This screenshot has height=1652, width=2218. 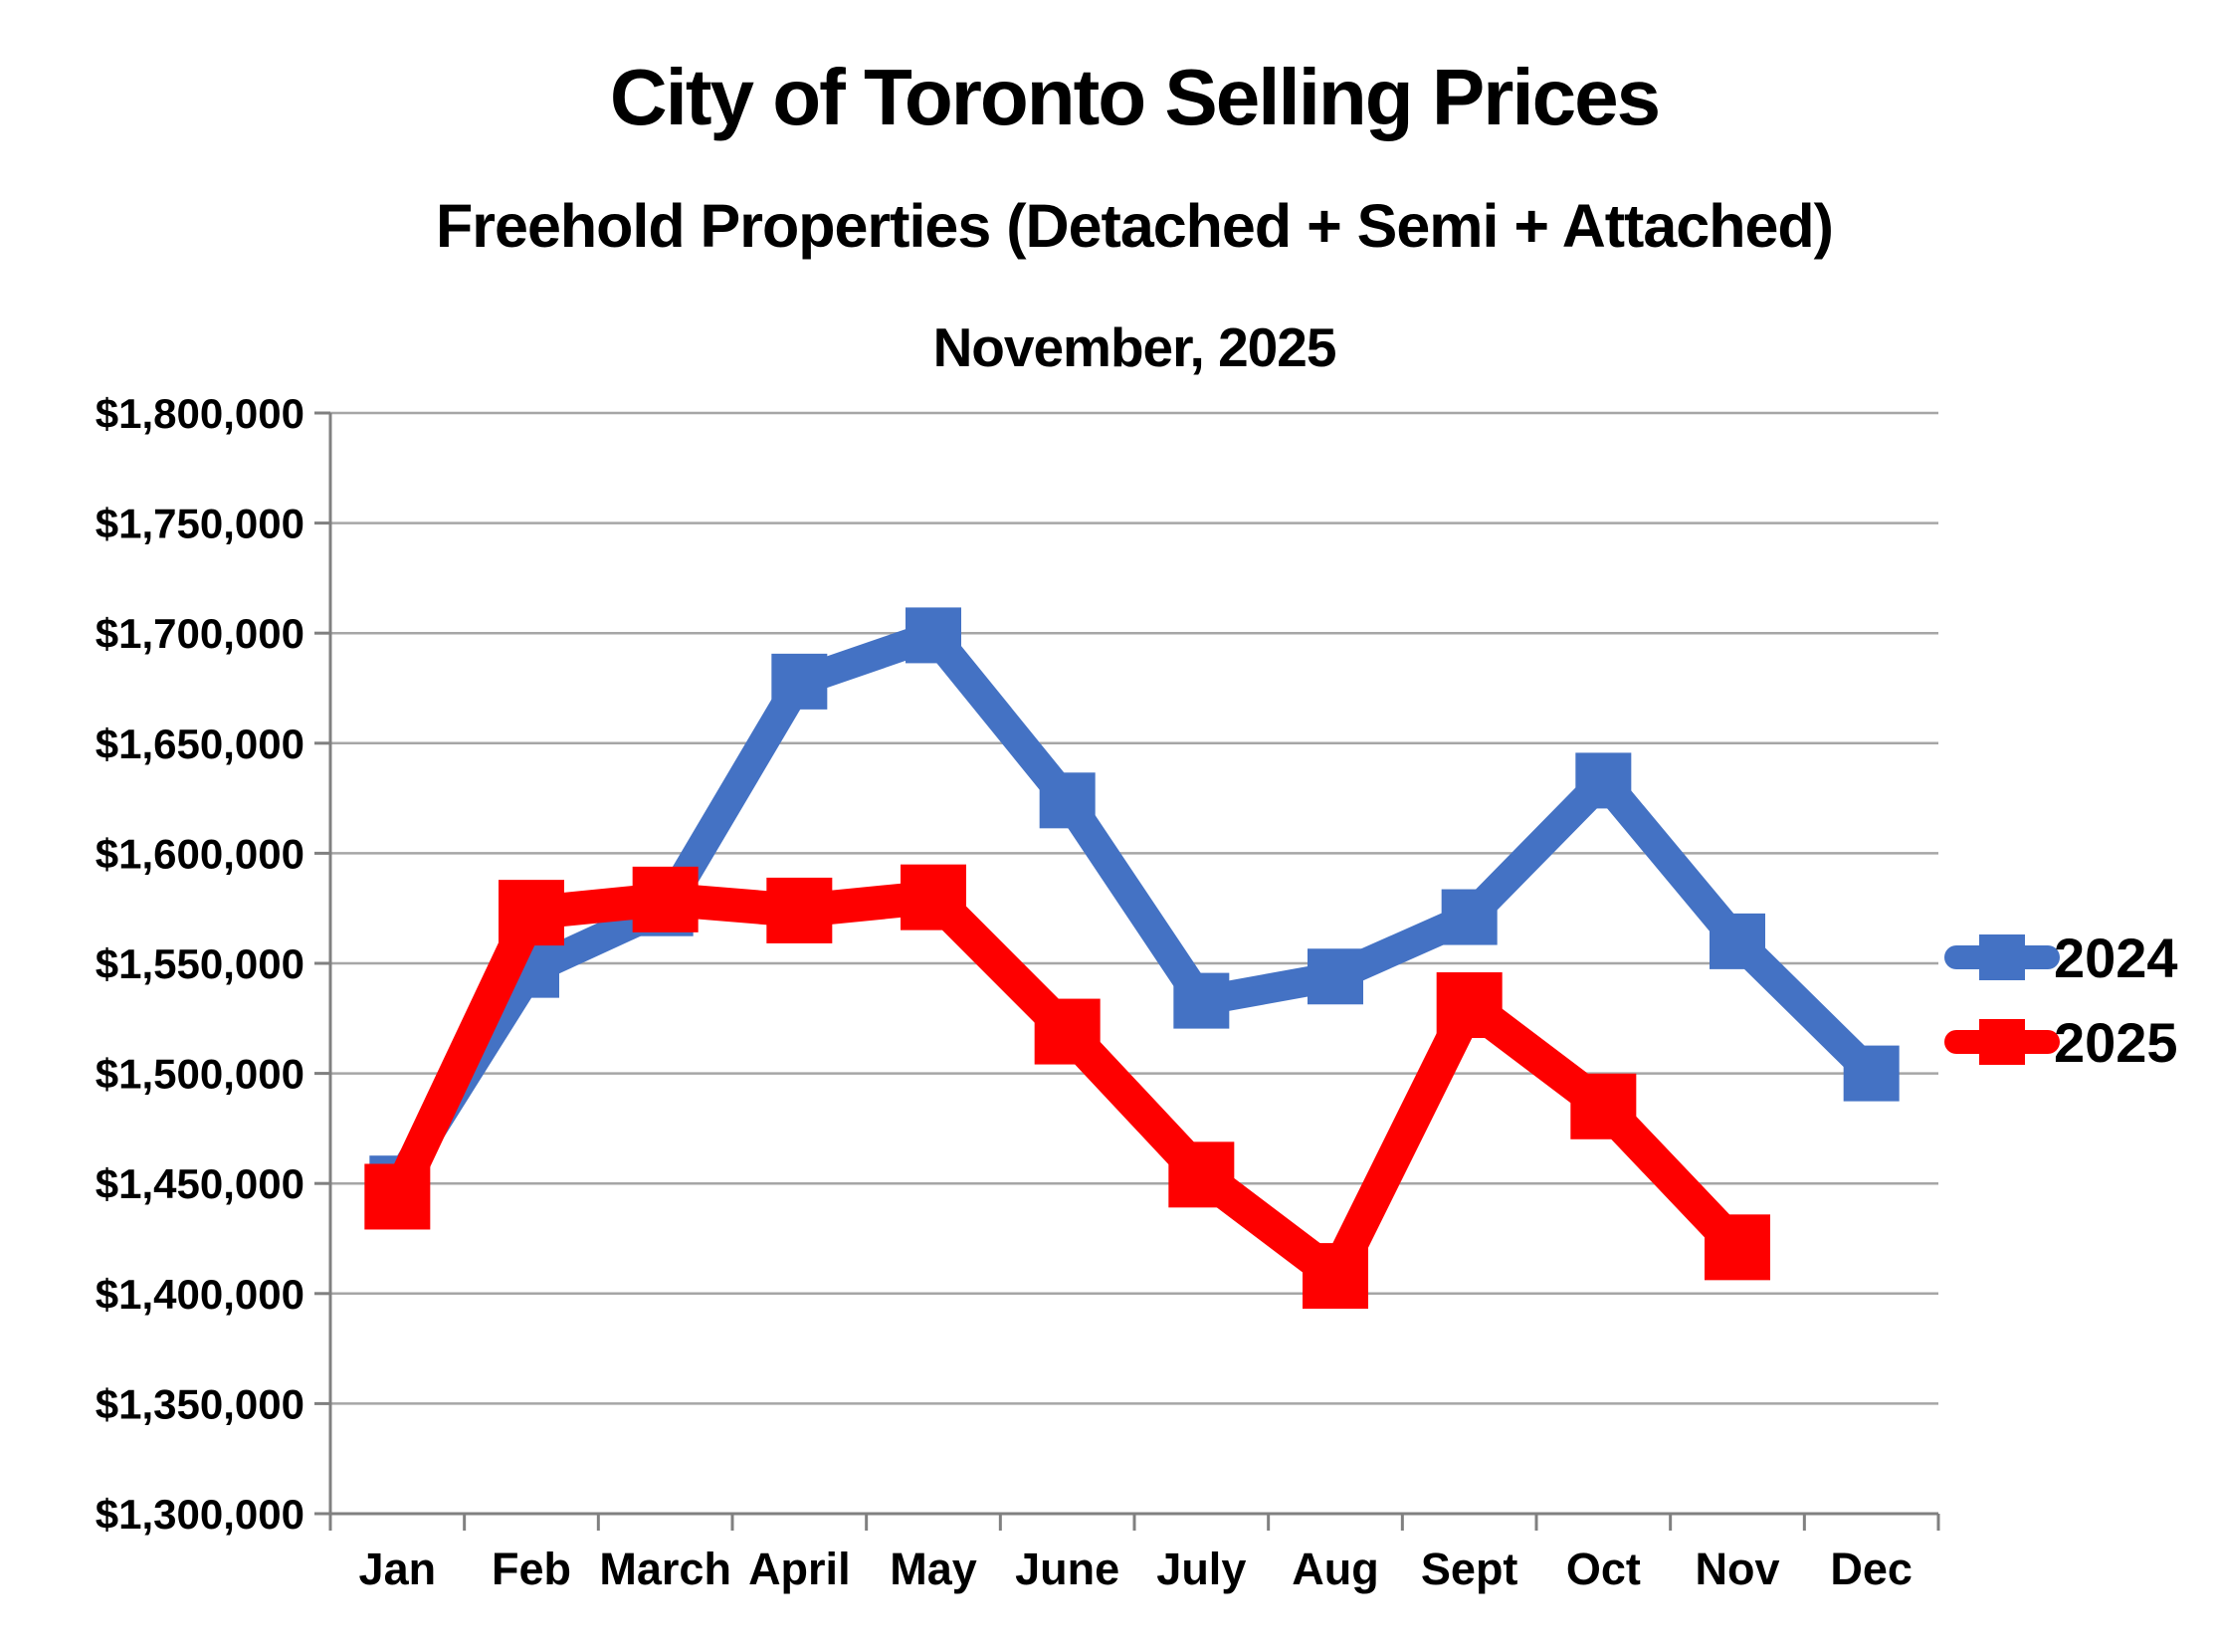 What do you see at coordinates (200, 744) in the screenshot?
I see `y-axis-tick-label: $1,650,000` at bounding box center [200, 744].